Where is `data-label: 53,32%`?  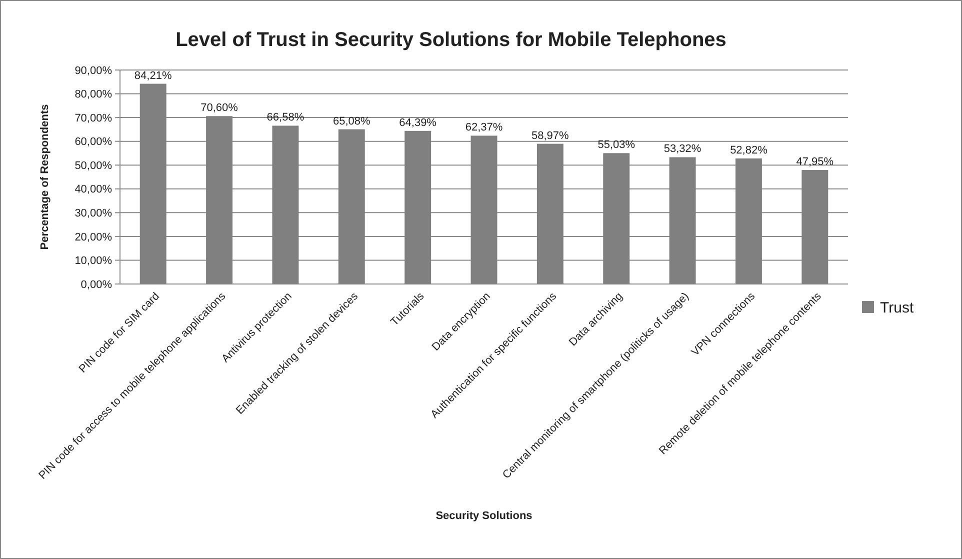
data-label: 53,32% is located at coordinates (683, 149).